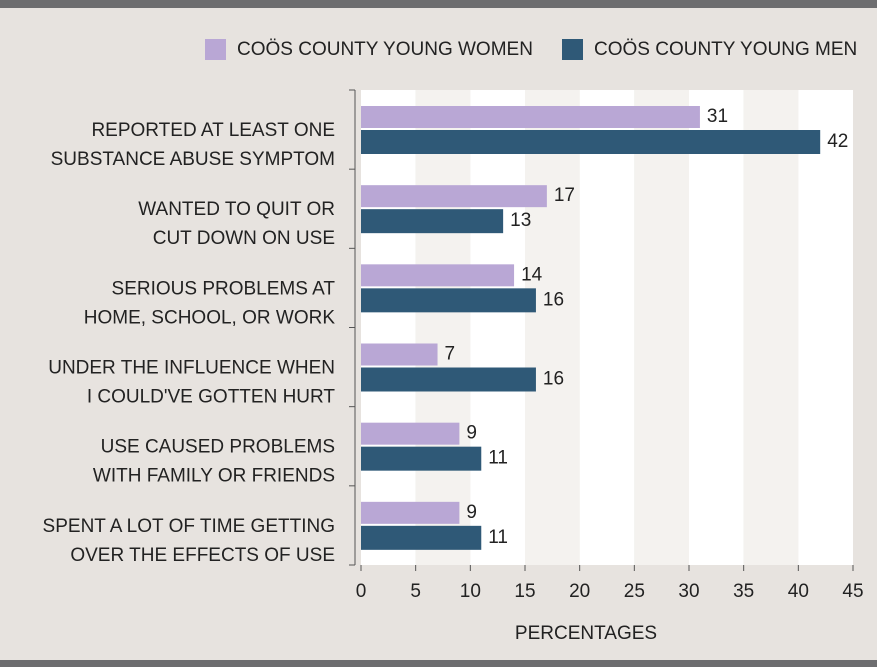 Image resolution: width=877 pixels, height=667 pixels. I want to click on category-label: SPENT A LOT OF TIME GETTING, so click(189, 526).